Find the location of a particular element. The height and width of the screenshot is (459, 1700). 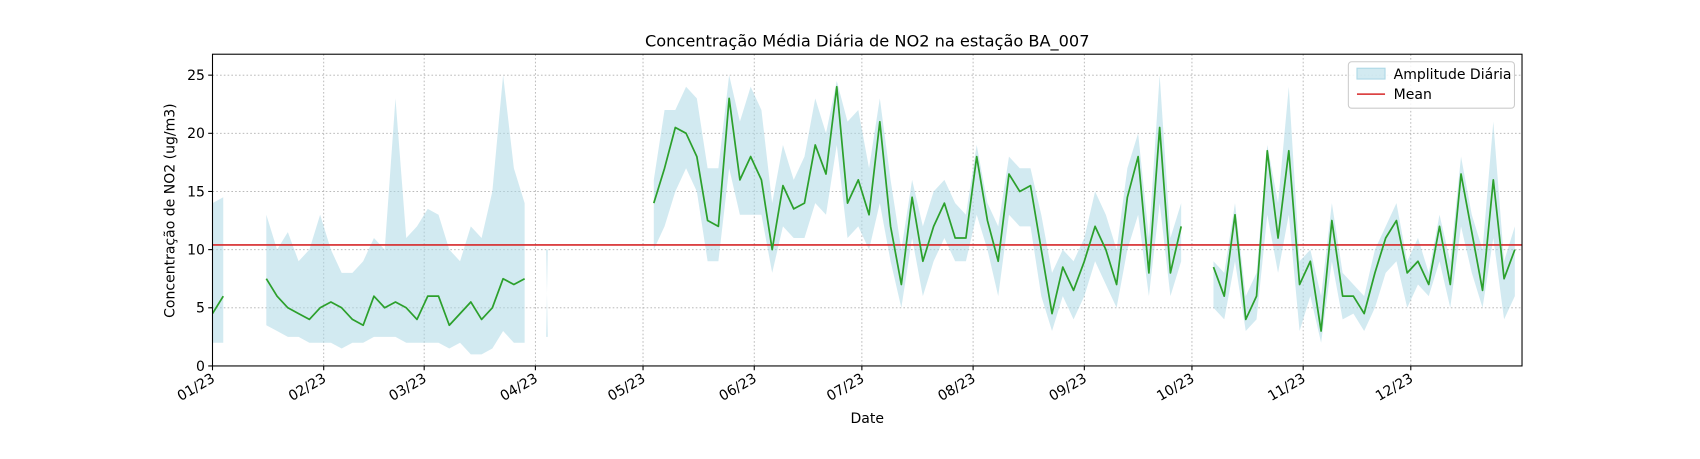

y-tick-label: 20 is located at coordinates (196, 134).